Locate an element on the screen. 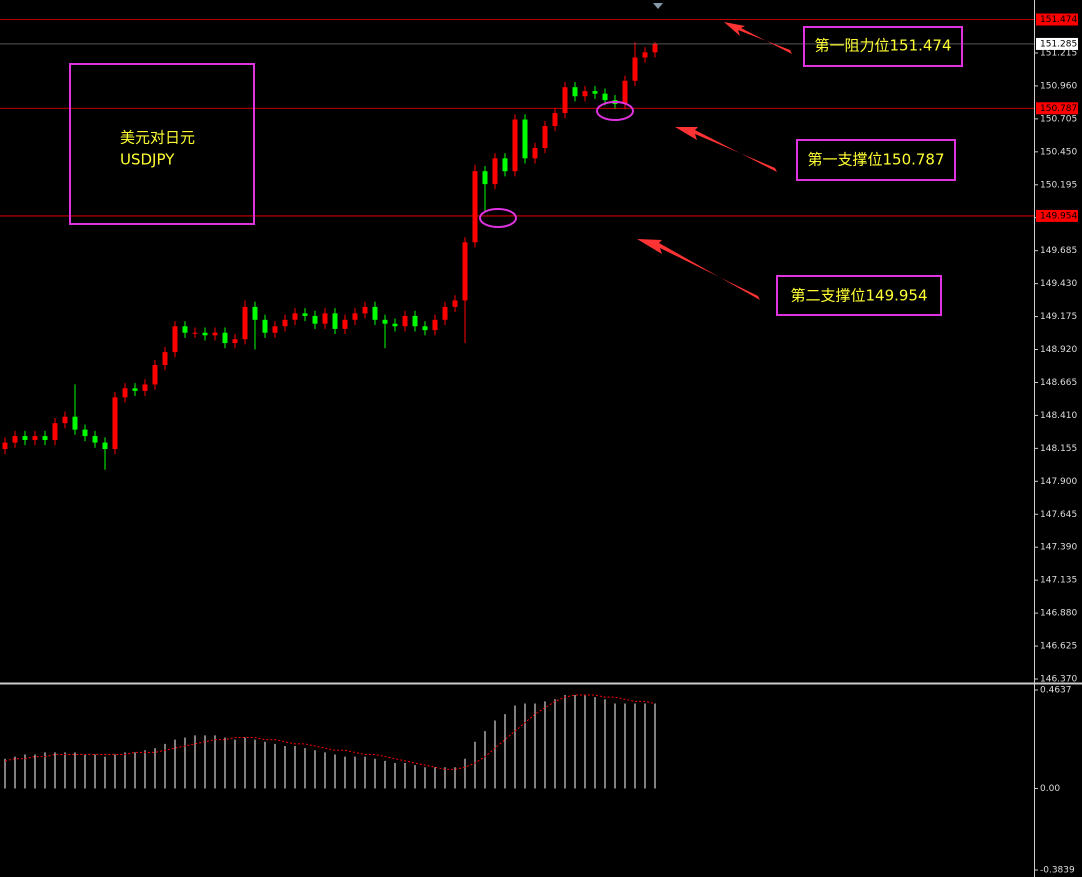 The width and height of the screenshot is (1082, 877). annotation: 第一支撑位150.787 is located at coordinates (875, 160).